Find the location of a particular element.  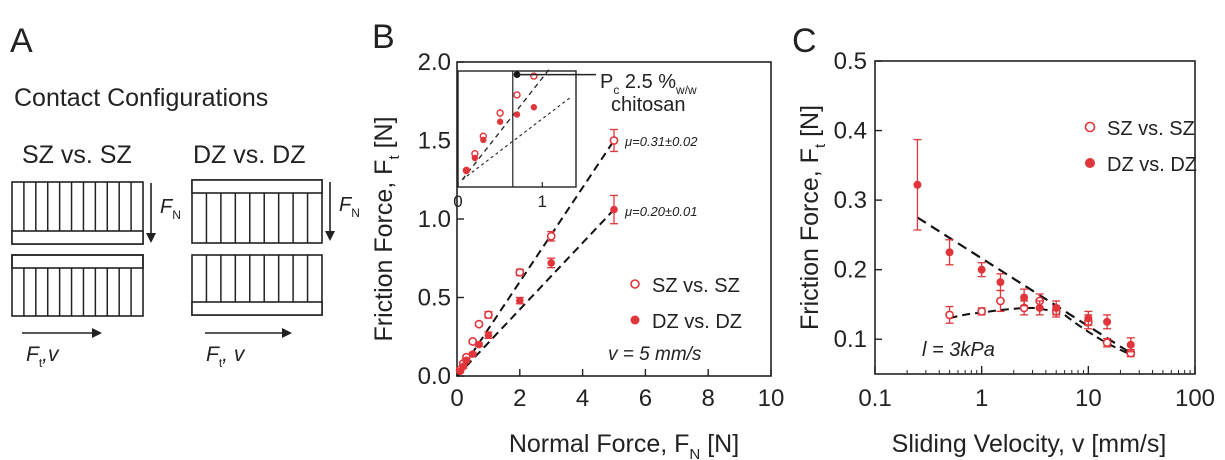

x-tick-label: 4 is located at coordinates (582, 398).